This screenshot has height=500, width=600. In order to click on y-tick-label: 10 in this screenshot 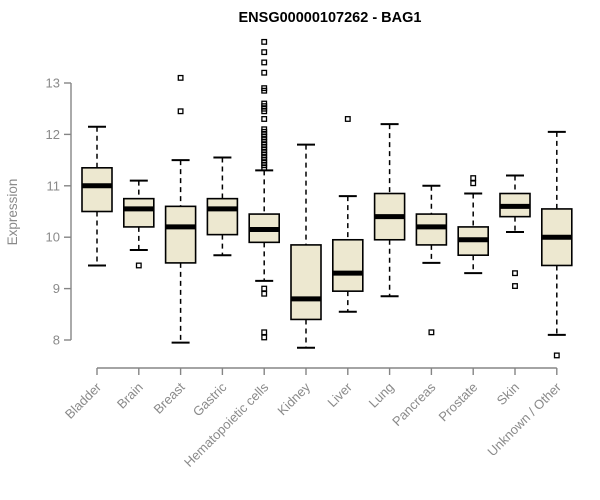, I will do `click(53, 237)`.